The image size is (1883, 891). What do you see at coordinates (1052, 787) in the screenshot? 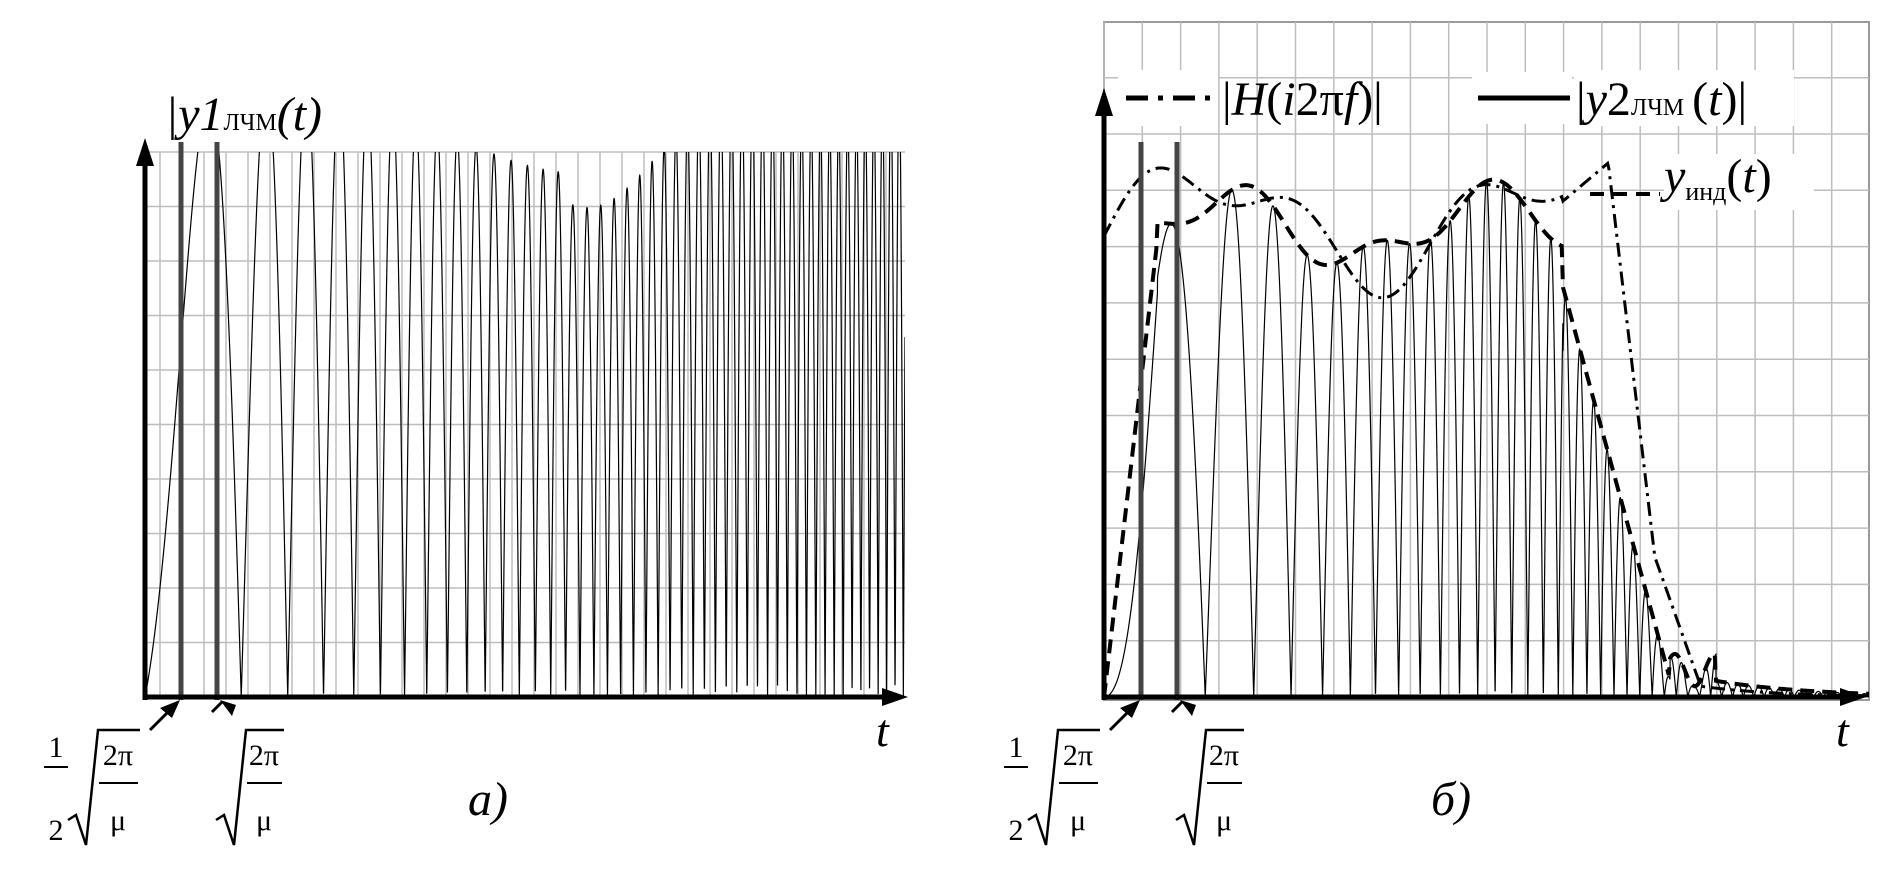
I see `marker-label-half-b: 1 2 2π μ` at bounding box center [1052, 787].